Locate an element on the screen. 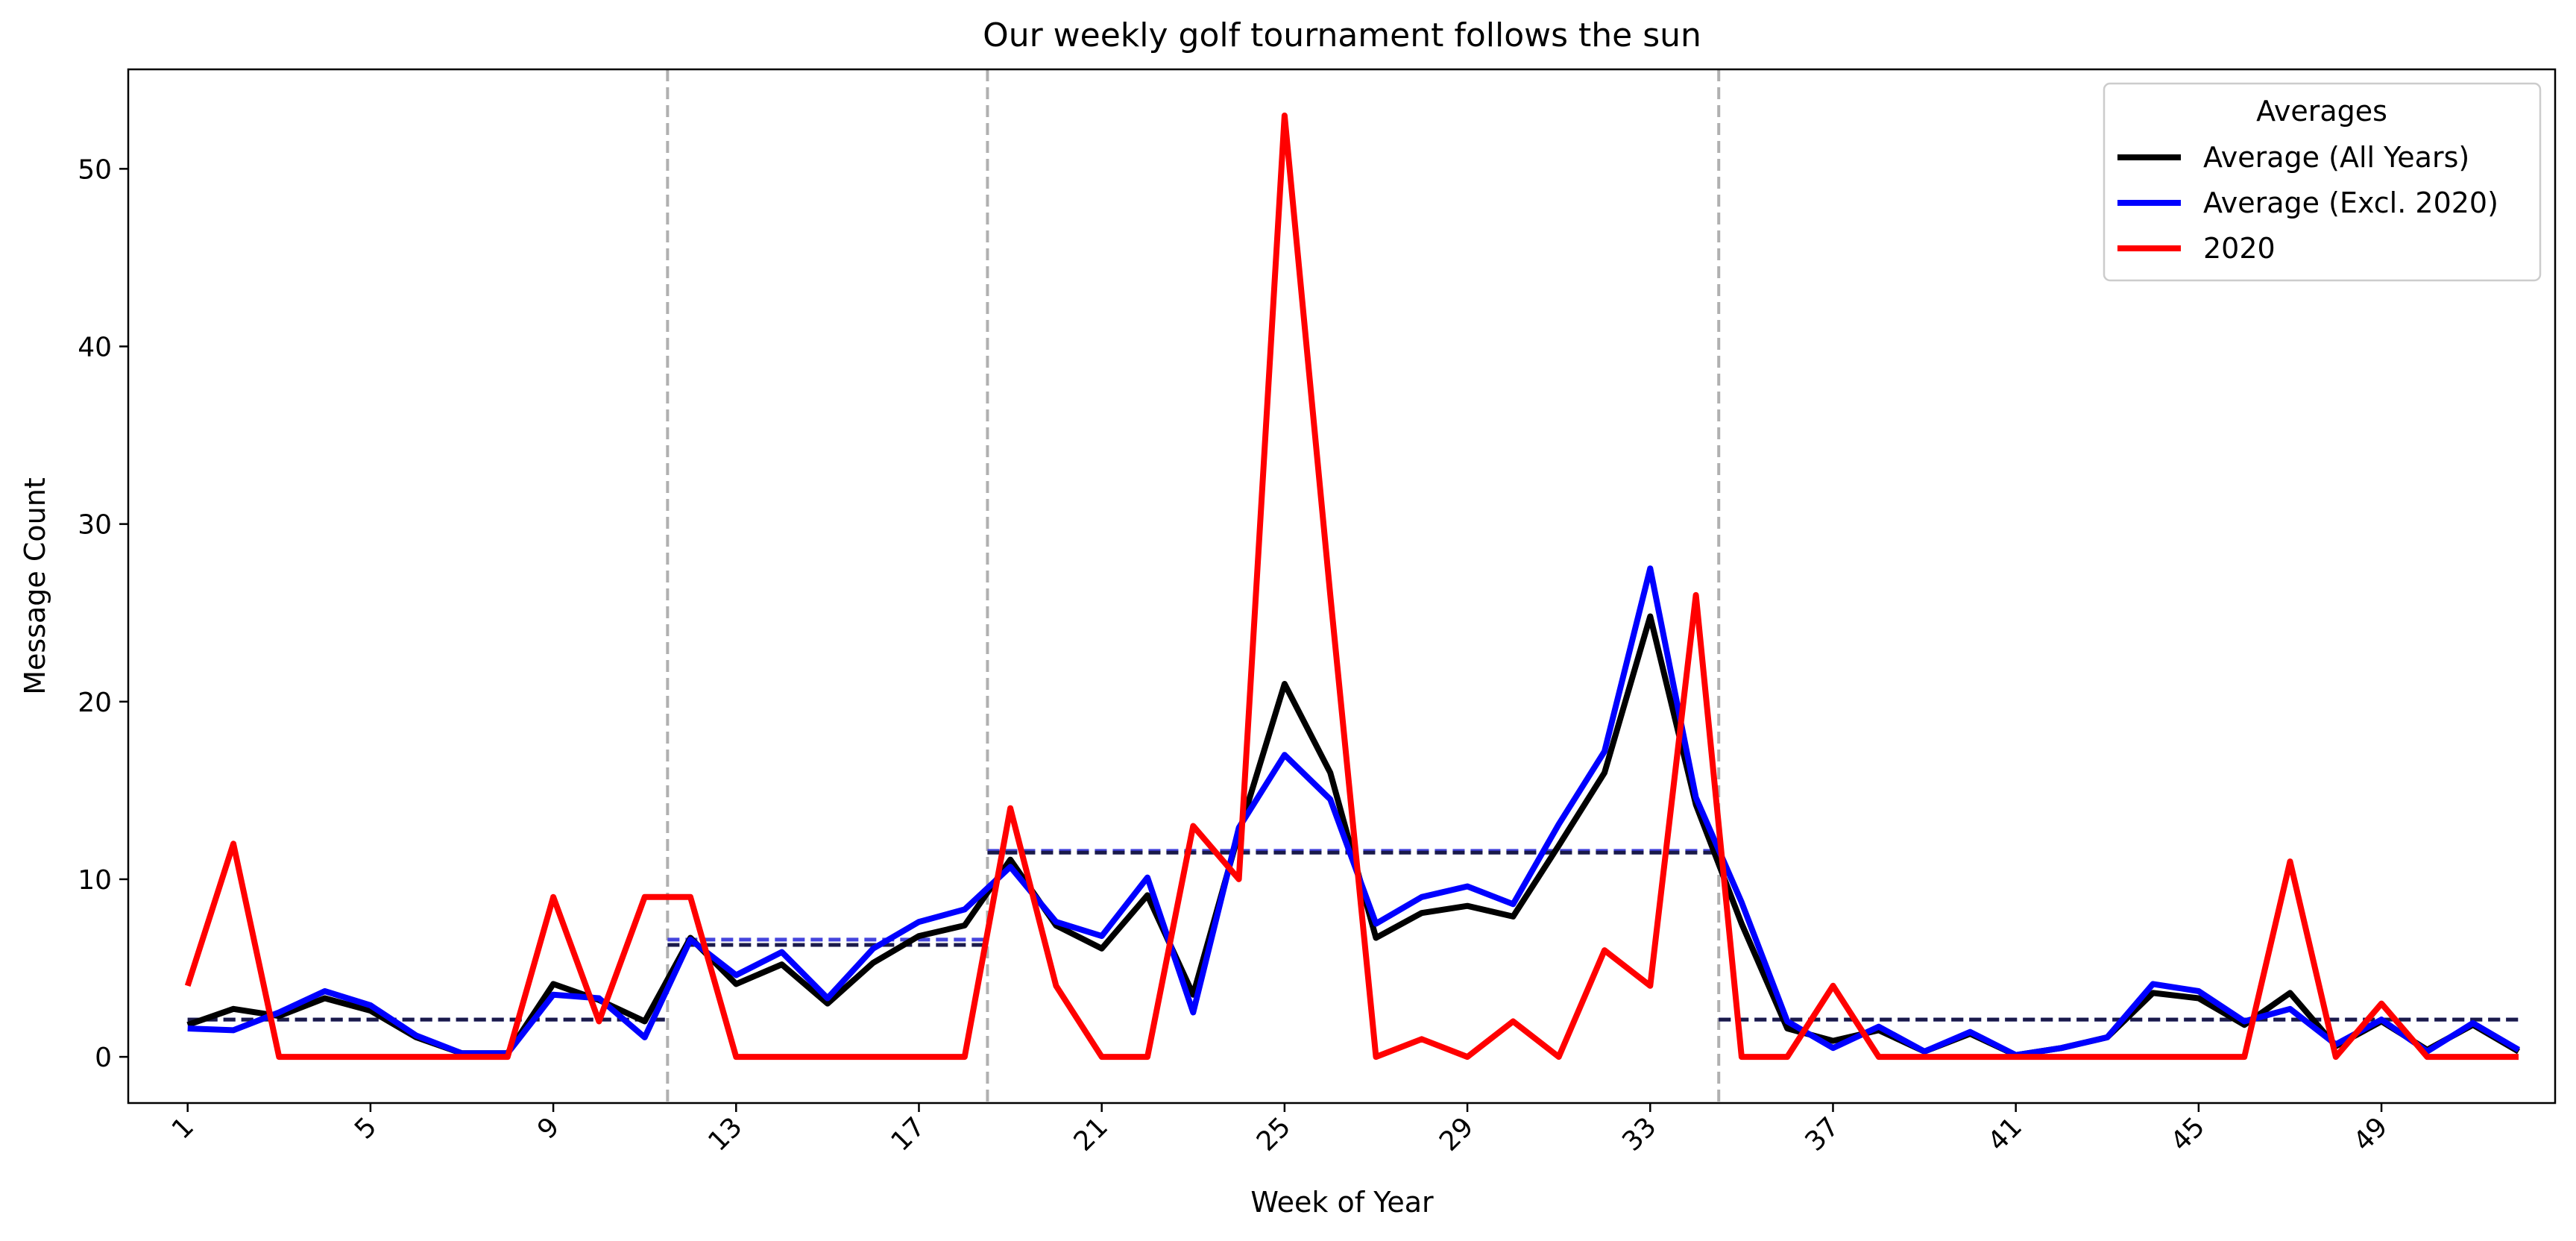  legend-title: Averages is located at coordinates (2321, 111).